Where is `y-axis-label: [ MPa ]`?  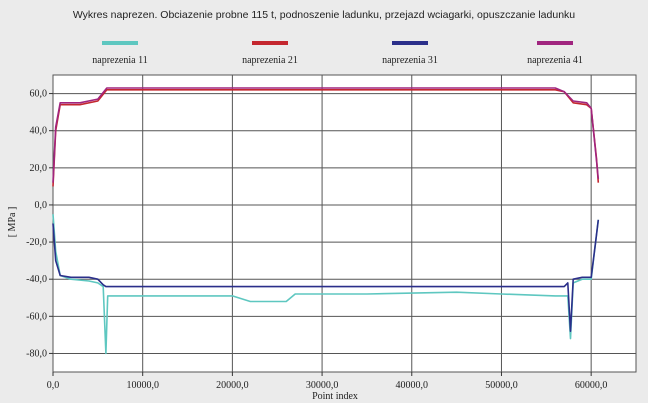
y-axis-label: [ MPa ] is located at coordinates (12, 222).